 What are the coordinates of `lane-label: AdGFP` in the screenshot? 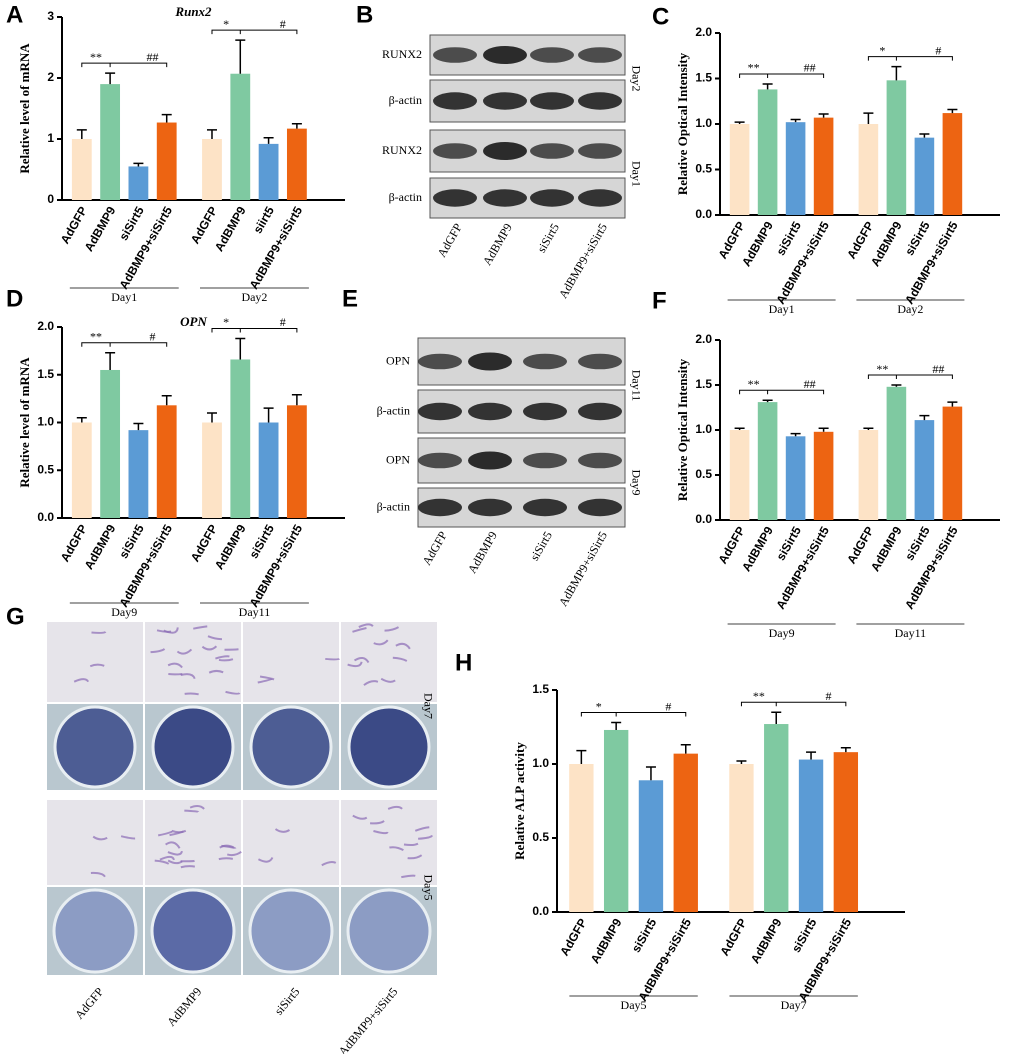 It's located at (435, 548).